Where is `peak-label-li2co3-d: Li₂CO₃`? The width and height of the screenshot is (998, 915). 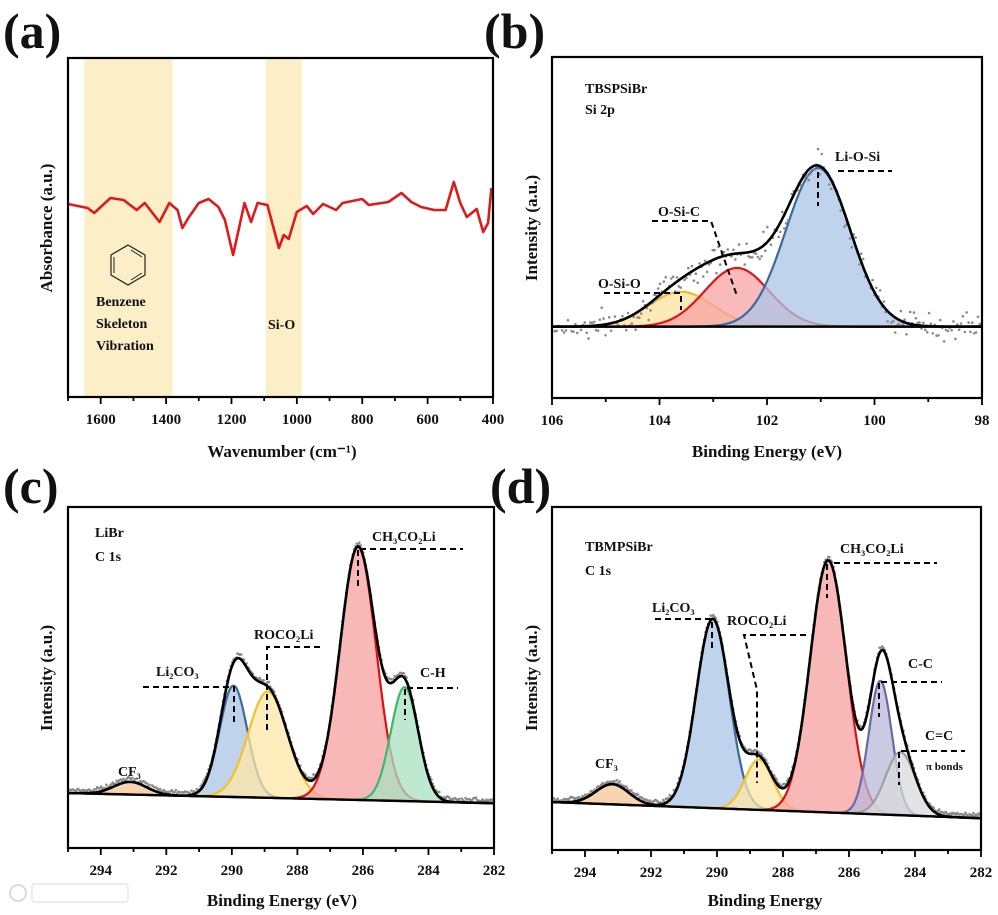 peak-label-li2co3-d: Li₂CO₃ is located at coordinates (673, 608).